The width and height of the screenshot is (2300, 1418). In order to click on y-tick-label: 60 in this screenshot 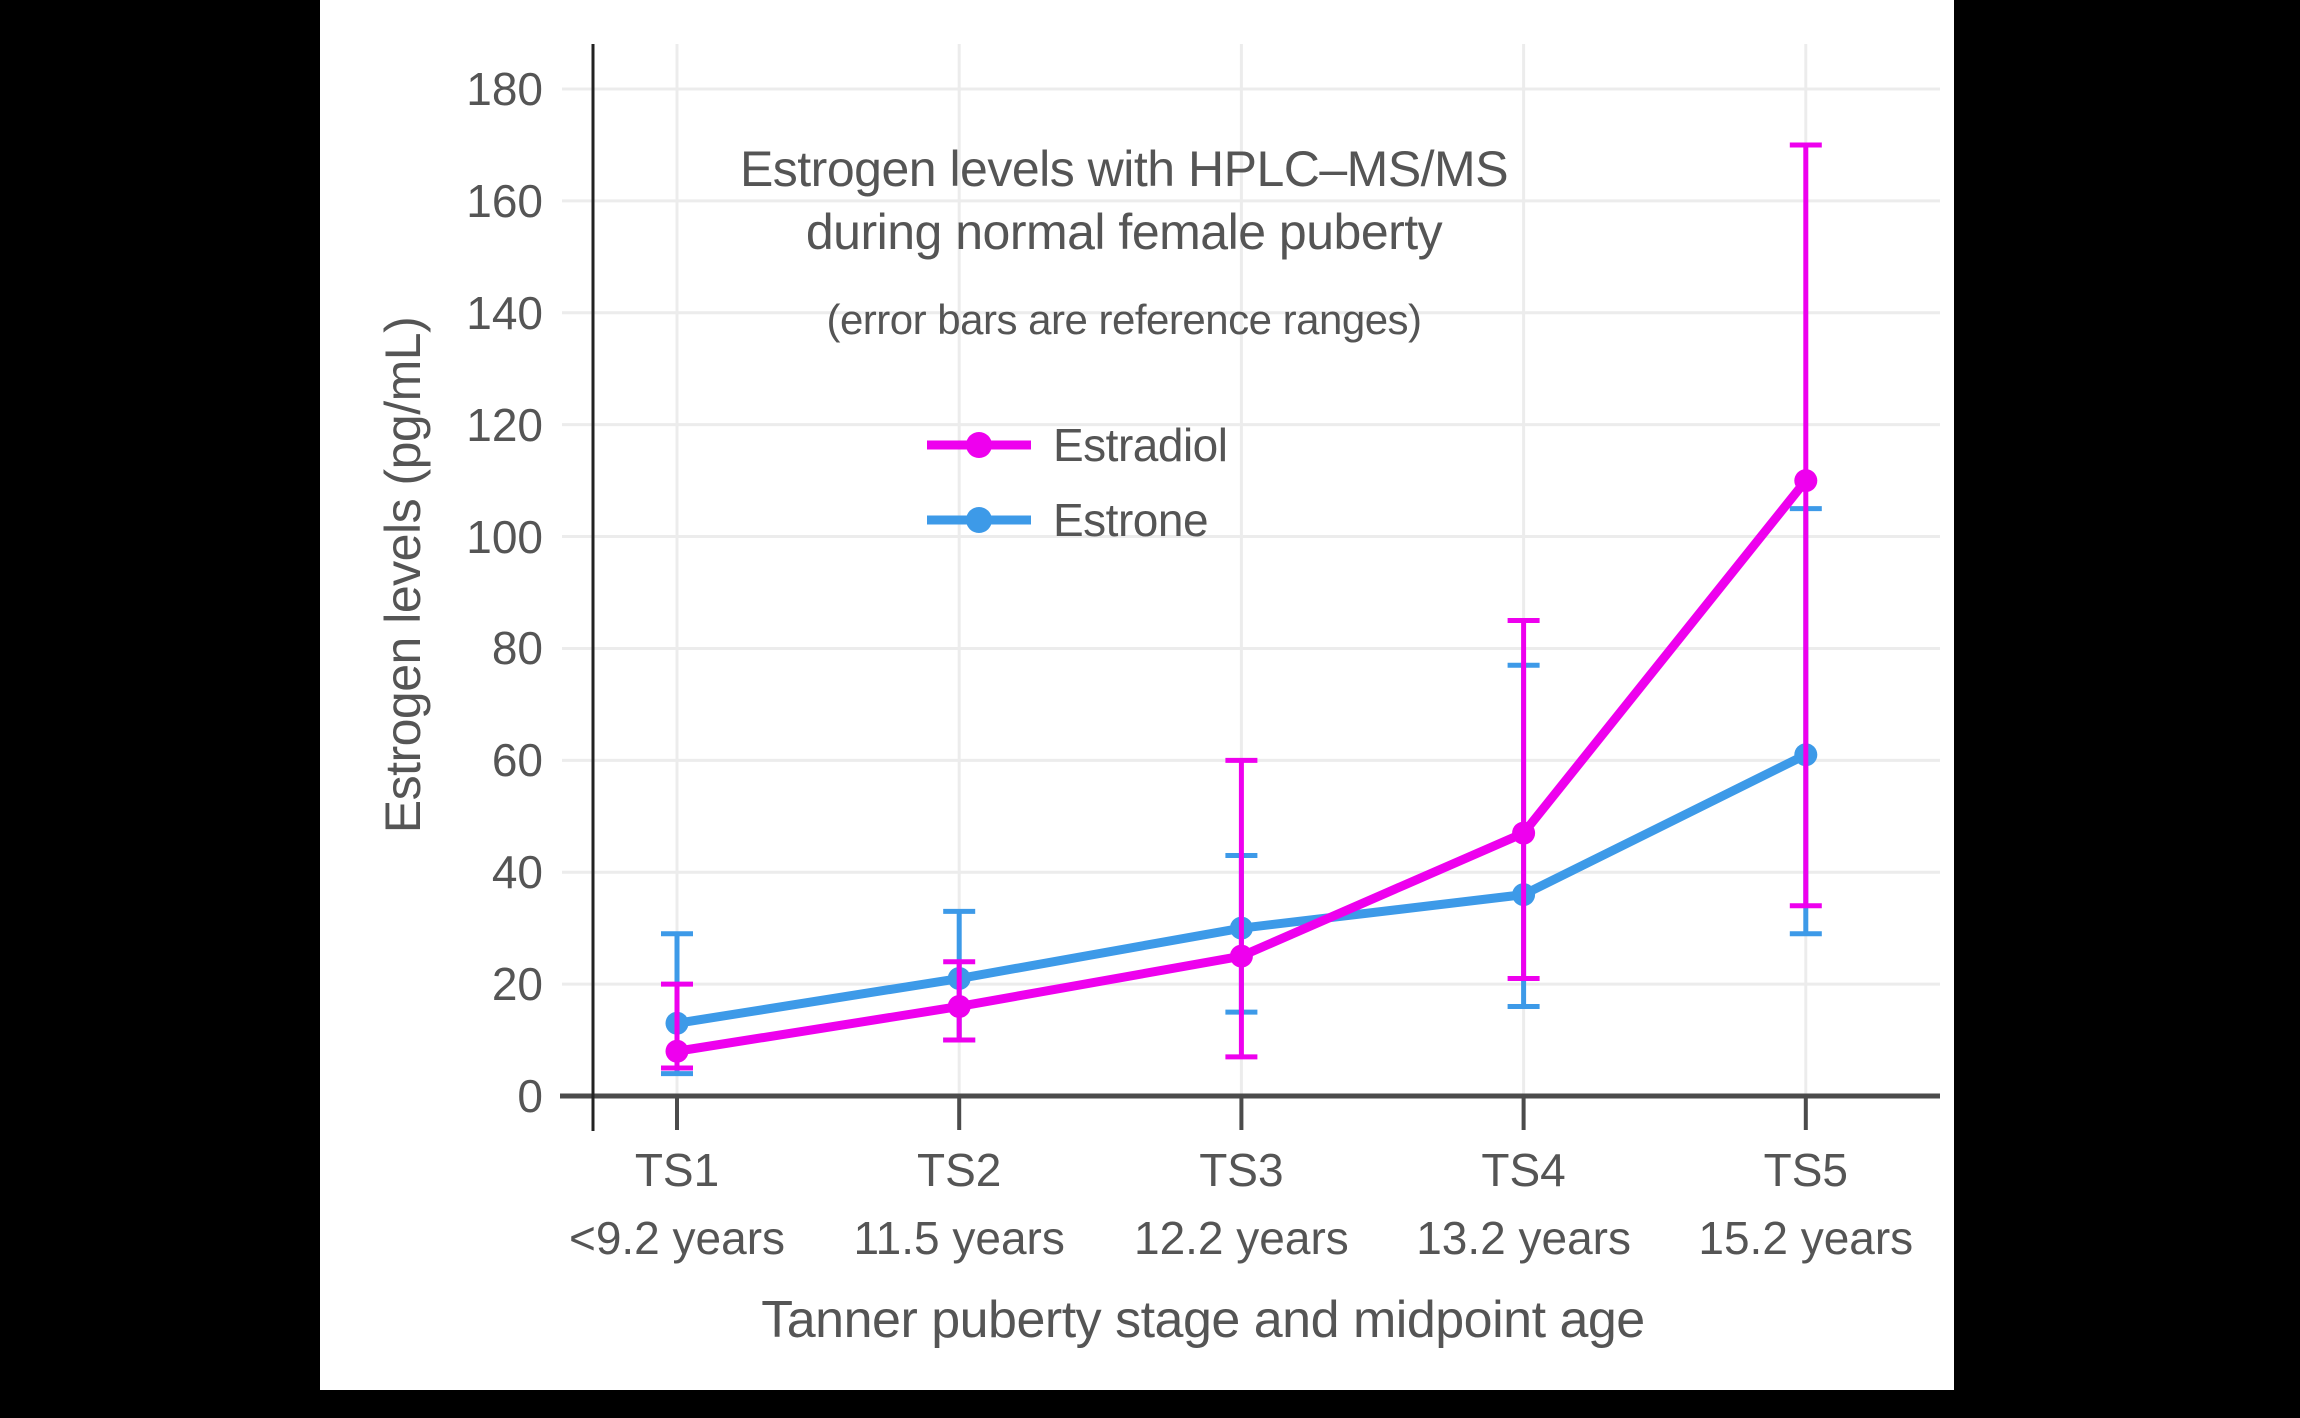, I will do `click(517, 760)`.